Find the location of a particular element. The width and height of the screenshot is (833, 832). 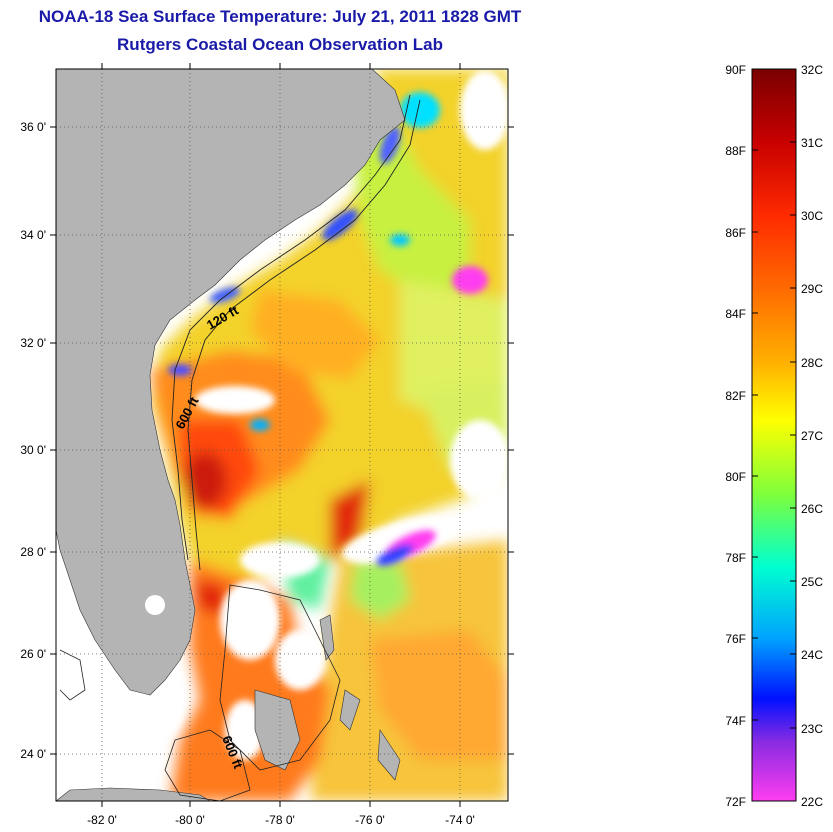

cb-f-80: 80F is located at coordinates (735, 477).